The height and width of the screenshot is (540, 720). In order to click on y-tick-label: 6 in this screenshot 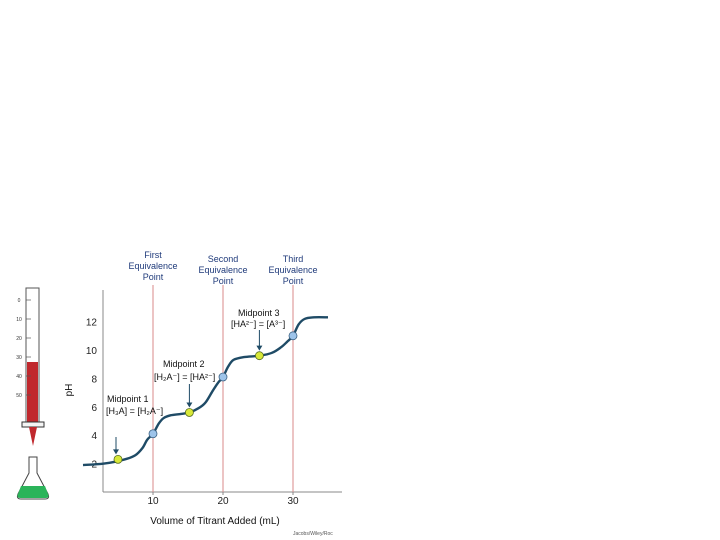, I will do `click(94, 408)`.